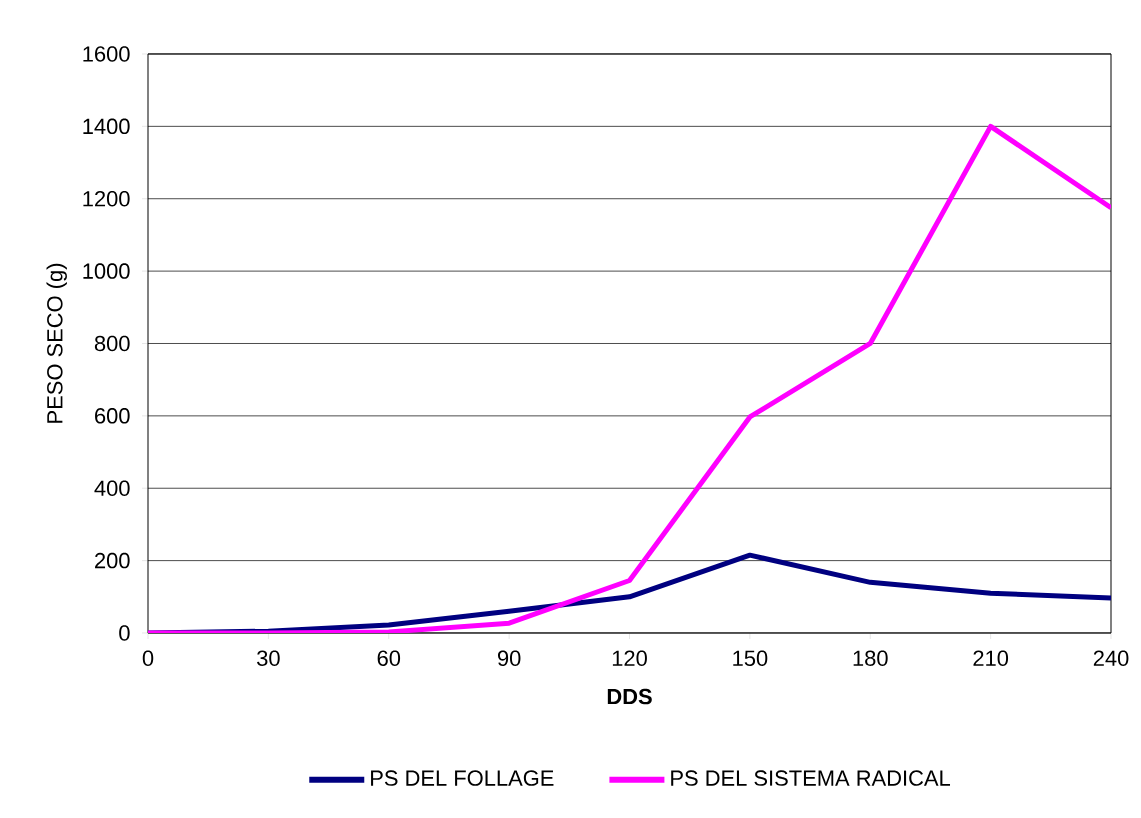  What do you see at coordinates (112, 560) in the screenshot?
I see `y-tick-label: 200` at bounding box center [112, 560].